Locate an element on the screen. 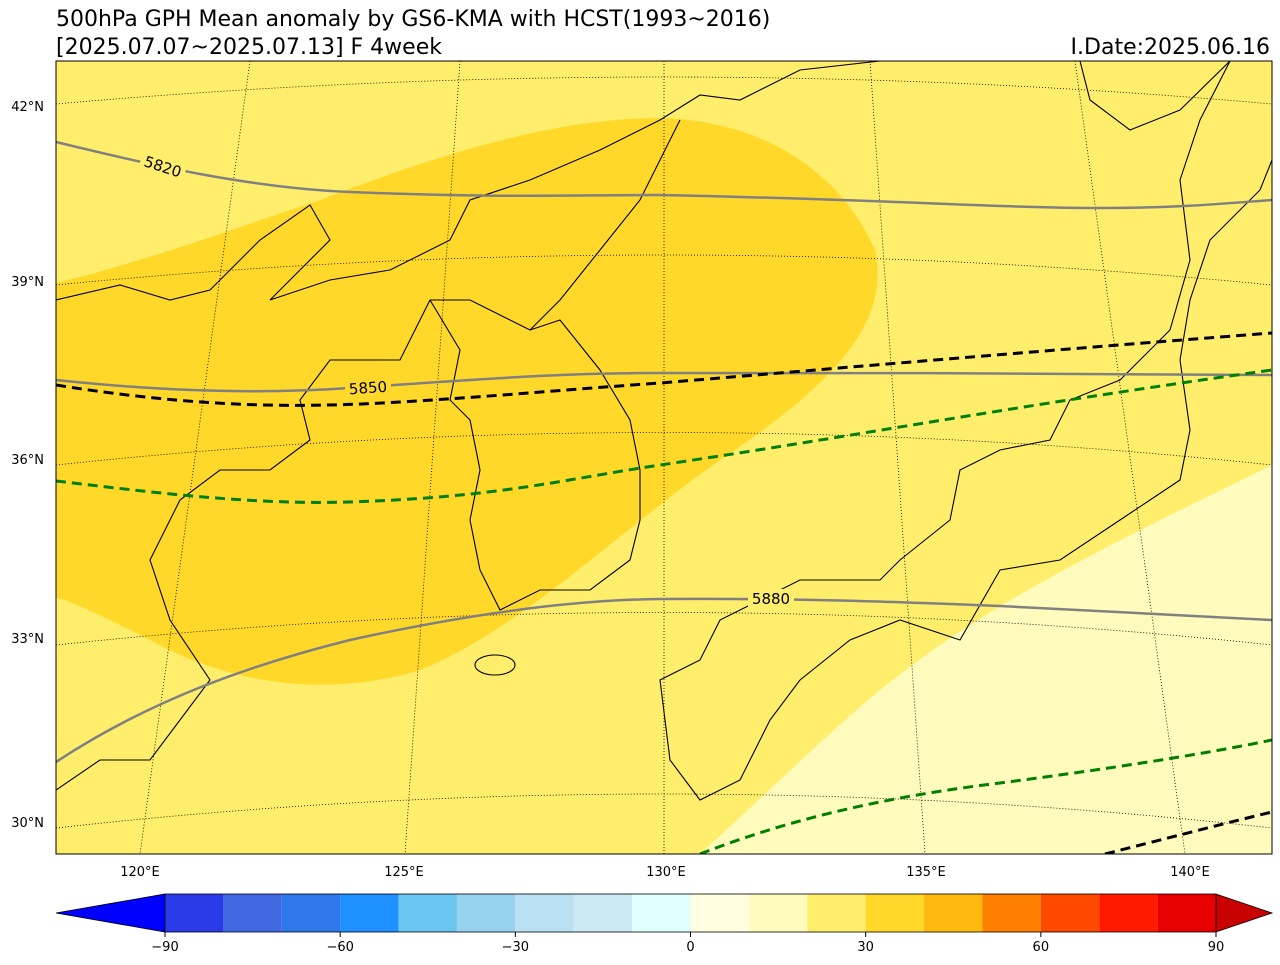 The image size is (1280, 965). lon-label: 135°E is located at coordinates (926, 872).